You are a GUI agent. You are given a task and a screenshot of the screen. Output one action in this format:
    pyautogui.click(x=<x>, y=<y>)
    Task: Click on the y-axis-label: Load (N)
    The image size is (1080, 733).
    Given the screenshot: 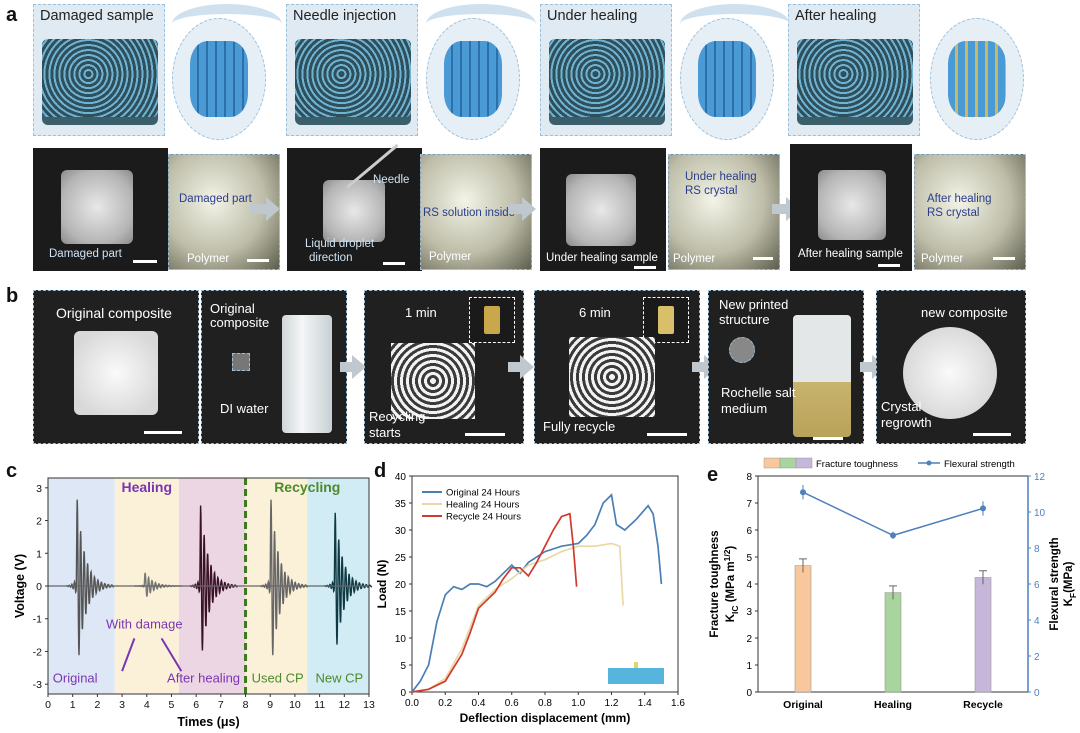 What is the action you would take?
    pyautogui.click(x=382, y=584)
    